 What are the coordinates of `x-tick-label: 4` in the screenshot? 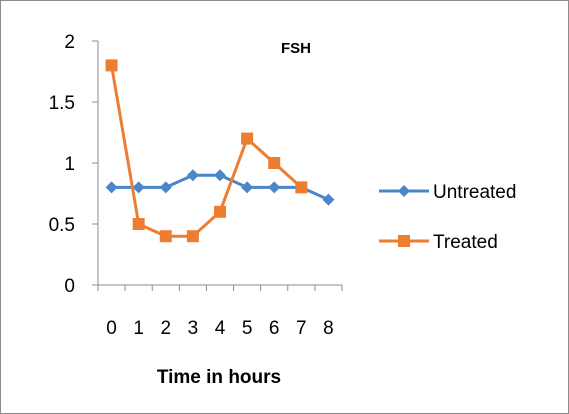 It's located at (220, 328).